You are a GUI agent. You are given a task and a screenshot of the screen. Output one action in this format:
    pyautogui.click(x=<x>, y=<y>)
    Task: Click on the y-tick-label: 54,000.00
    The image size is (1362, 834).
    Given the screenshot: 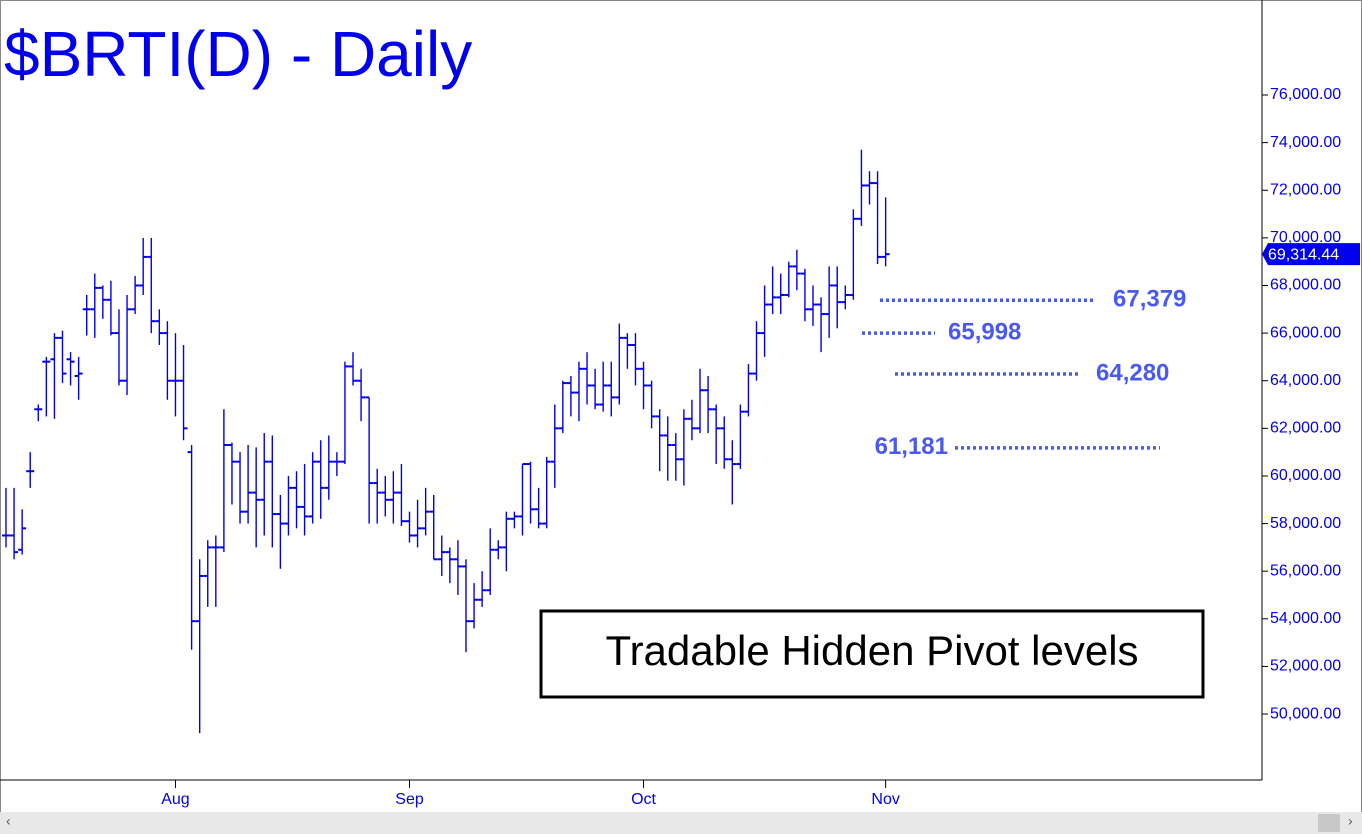 What is the action you would take?
    pyautogui.click(x=1305, y=618)
    